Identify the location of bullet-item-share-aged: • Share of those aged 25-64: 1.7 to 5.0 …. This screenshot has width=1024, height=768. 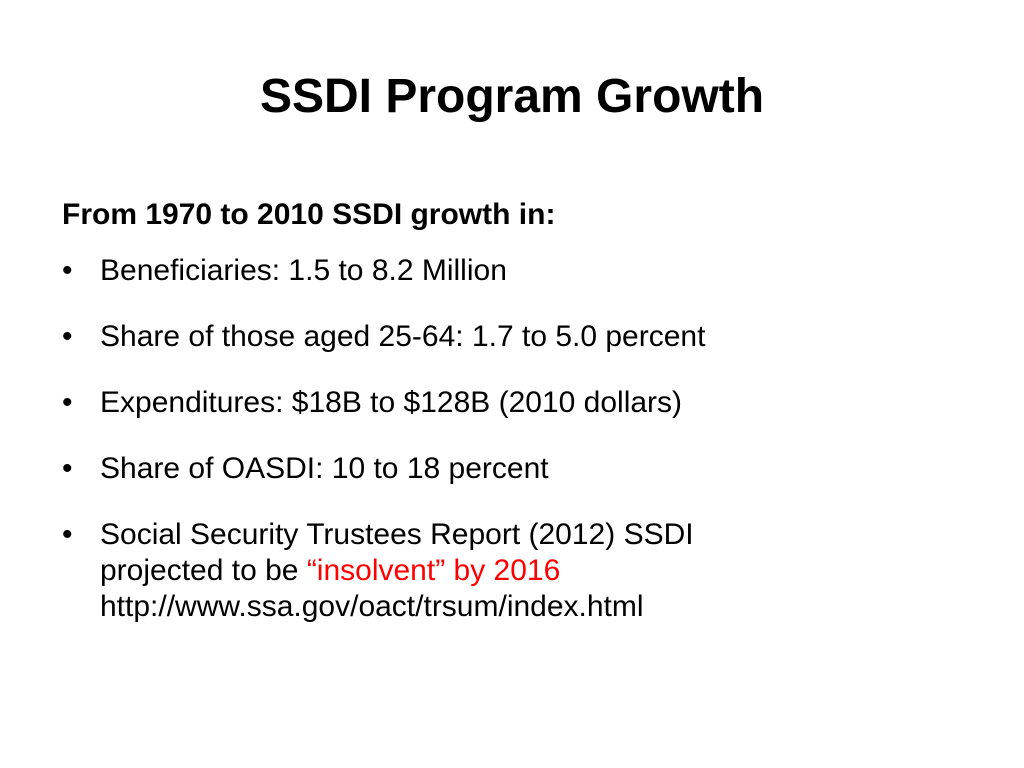
(512, 337).